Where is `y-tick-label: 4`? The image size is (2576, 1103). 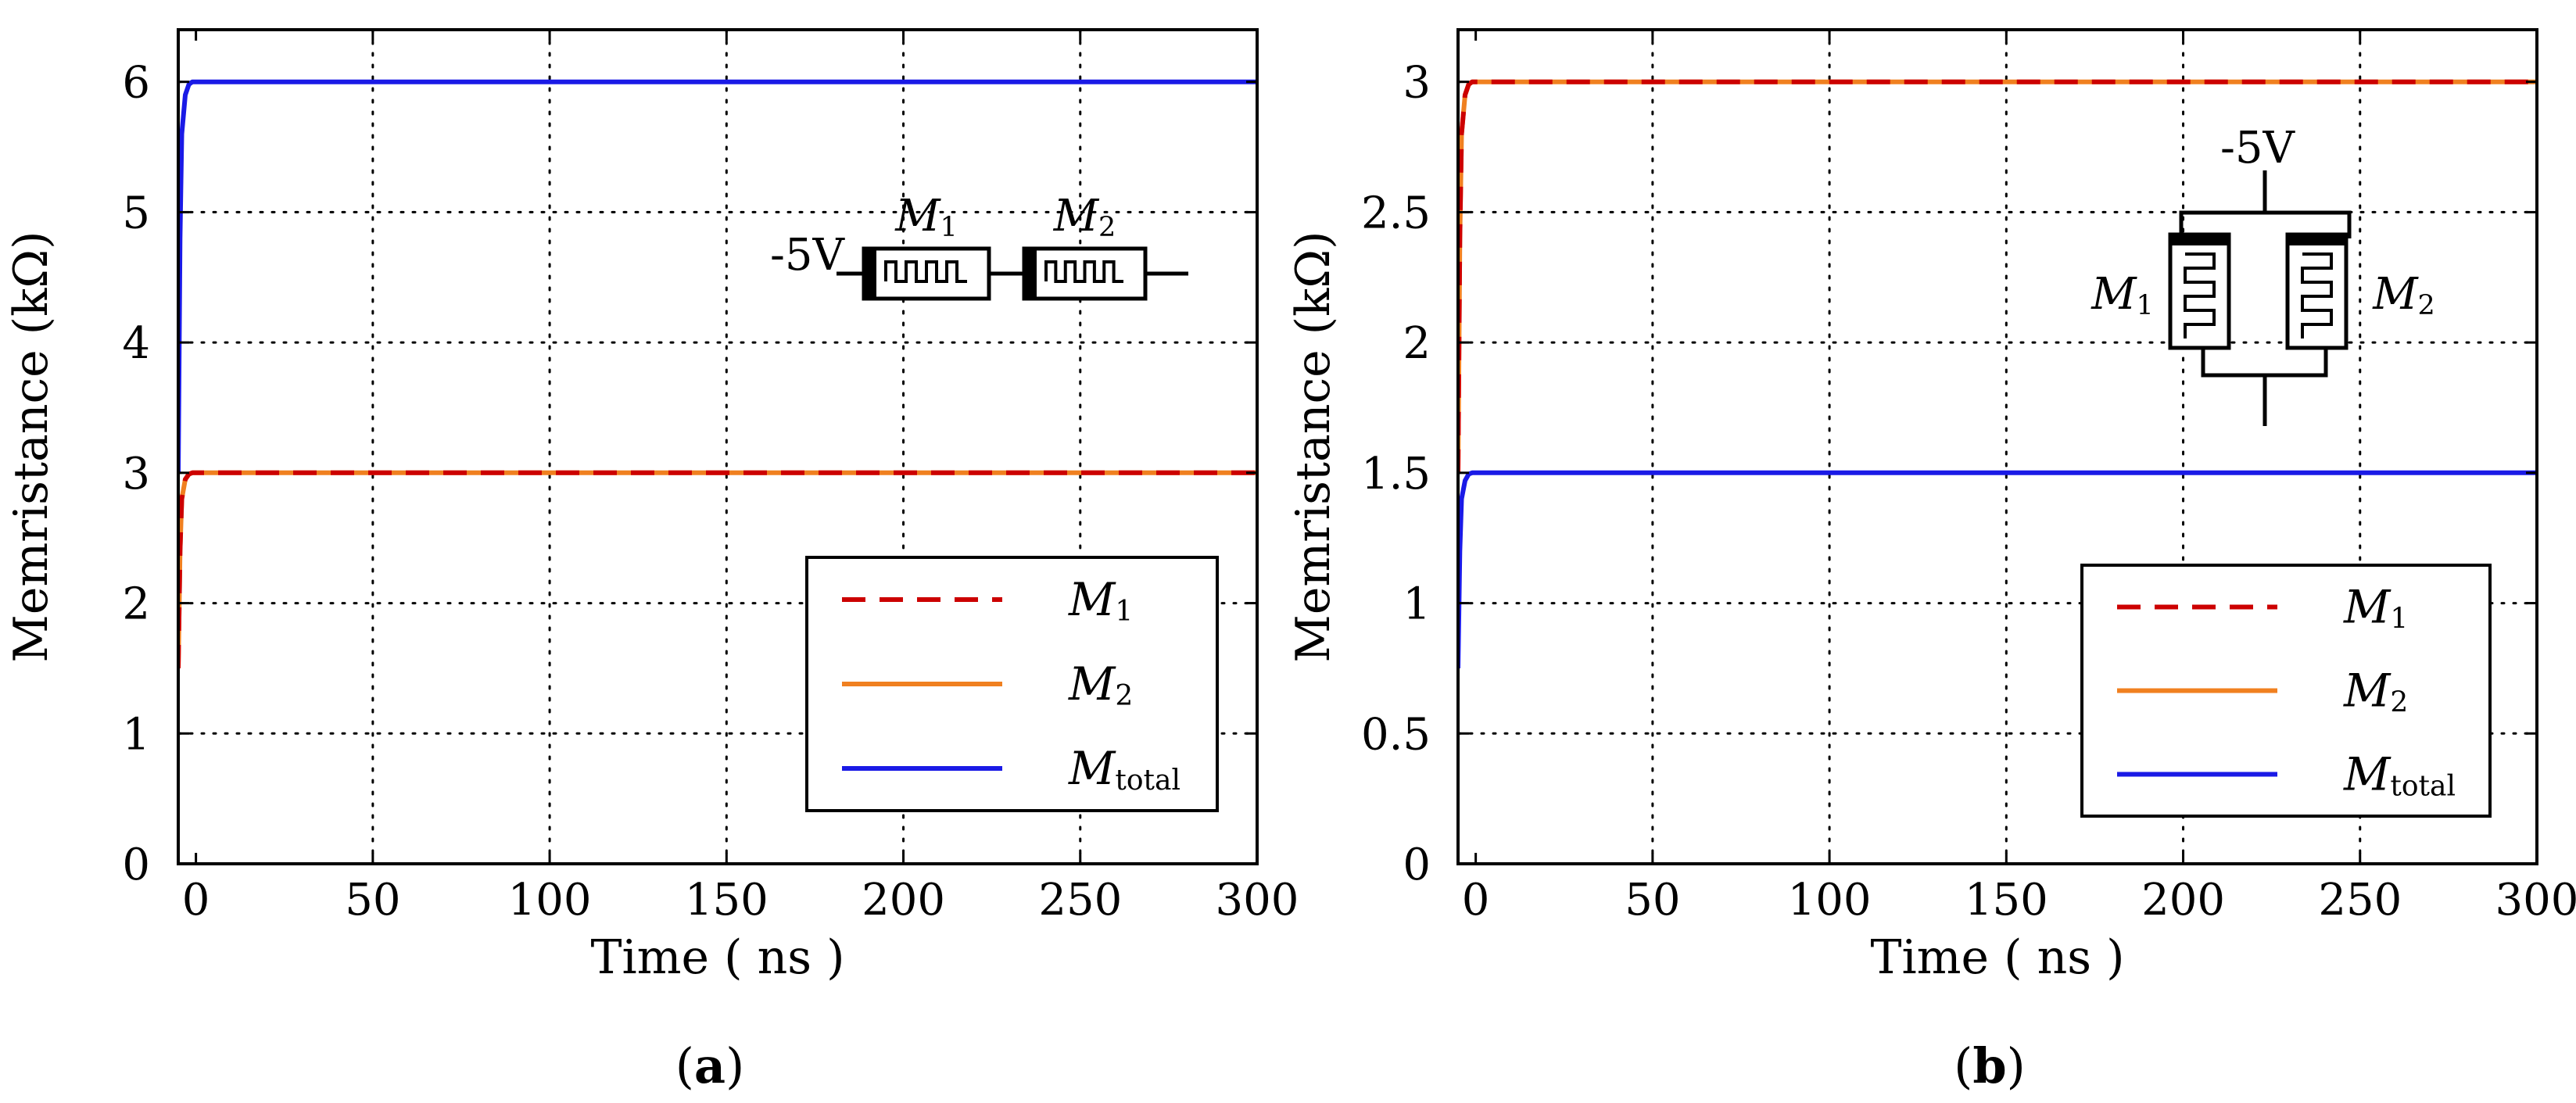 y-tick-label: 4 is located at coordinates (136, 344).